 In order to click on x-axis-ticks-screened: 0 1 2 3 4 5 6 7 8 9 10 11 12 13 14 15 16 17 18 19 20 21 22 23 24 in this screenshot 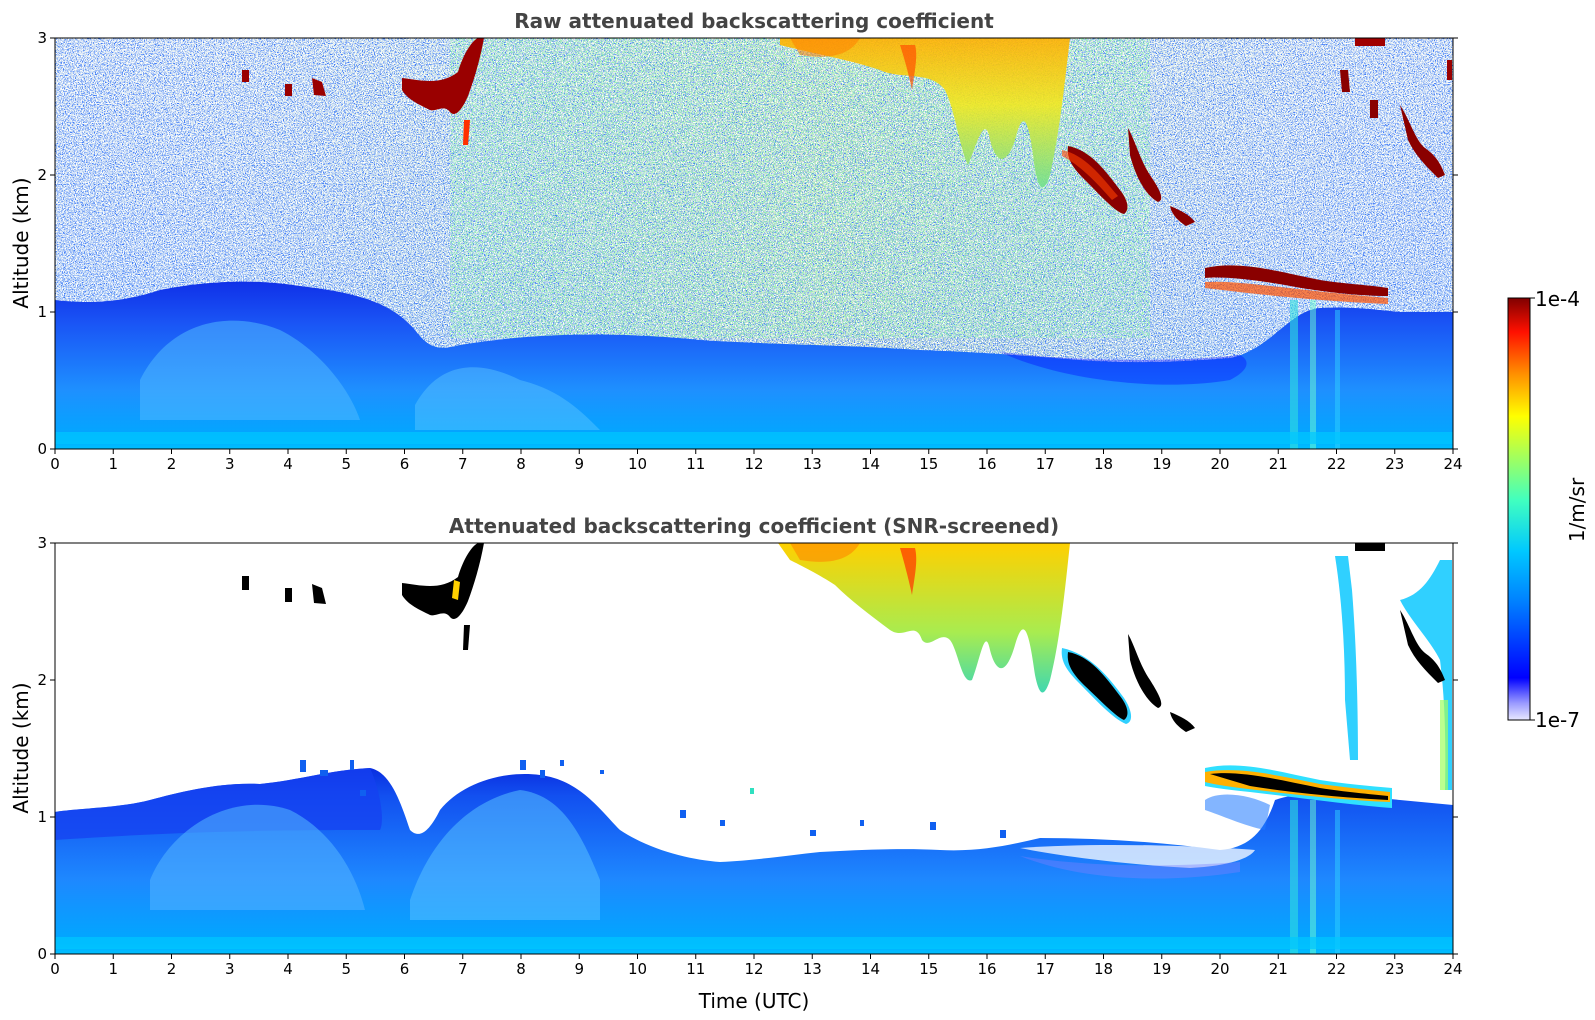, I will do `click(756, 966)`.